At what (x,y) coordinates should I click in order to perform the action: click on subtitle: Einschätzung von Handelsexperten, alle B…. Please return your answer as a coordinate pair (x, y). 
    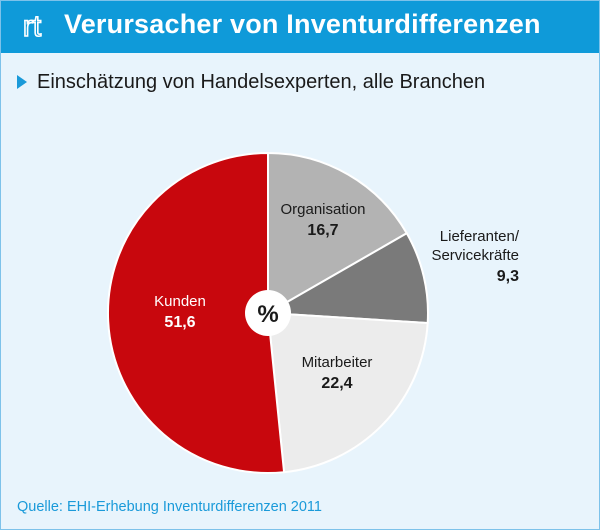
    Looking at the image, I should click on (261, 81).